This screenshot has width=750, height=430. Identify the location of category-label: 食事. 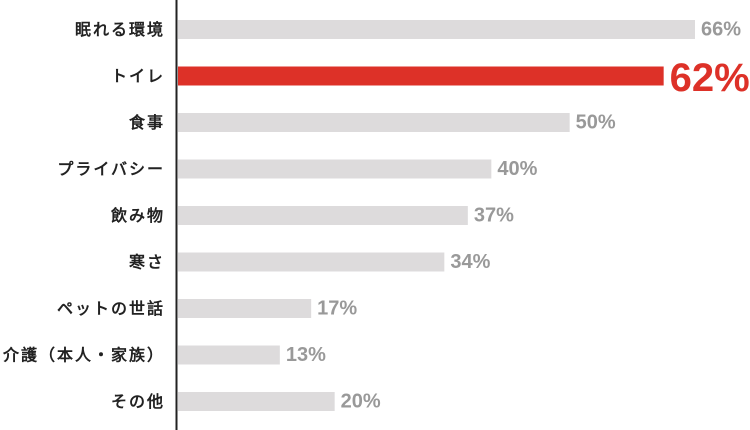
(146, 122).